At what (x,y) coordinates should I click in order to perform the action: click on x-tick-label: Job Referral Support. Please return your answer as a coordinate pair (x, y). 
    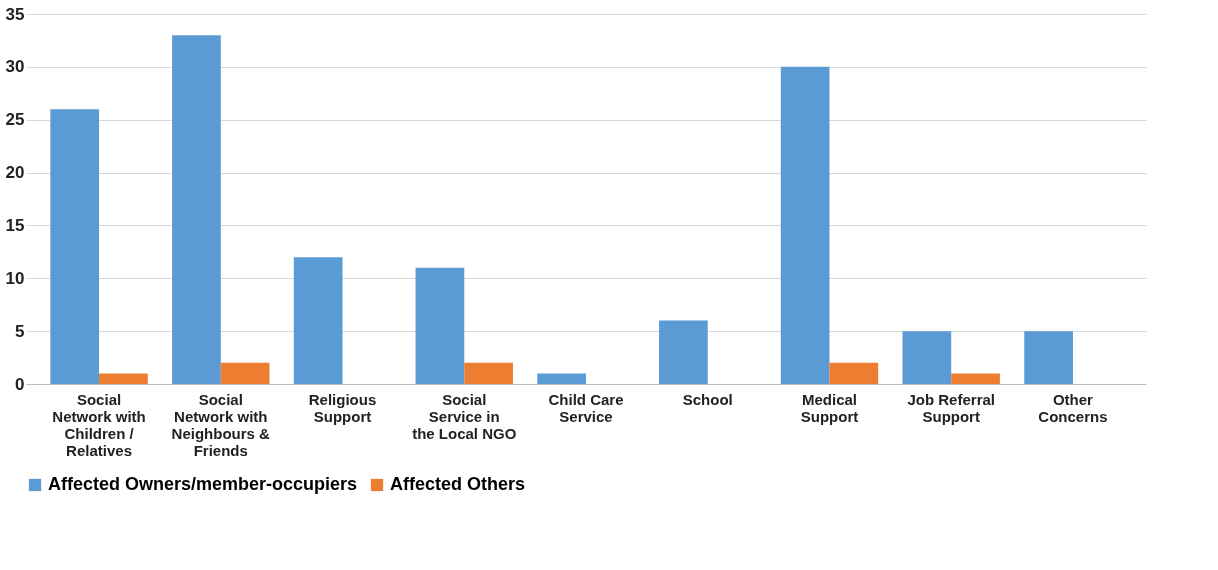
    Looking at the image, I should click on (951, 407).